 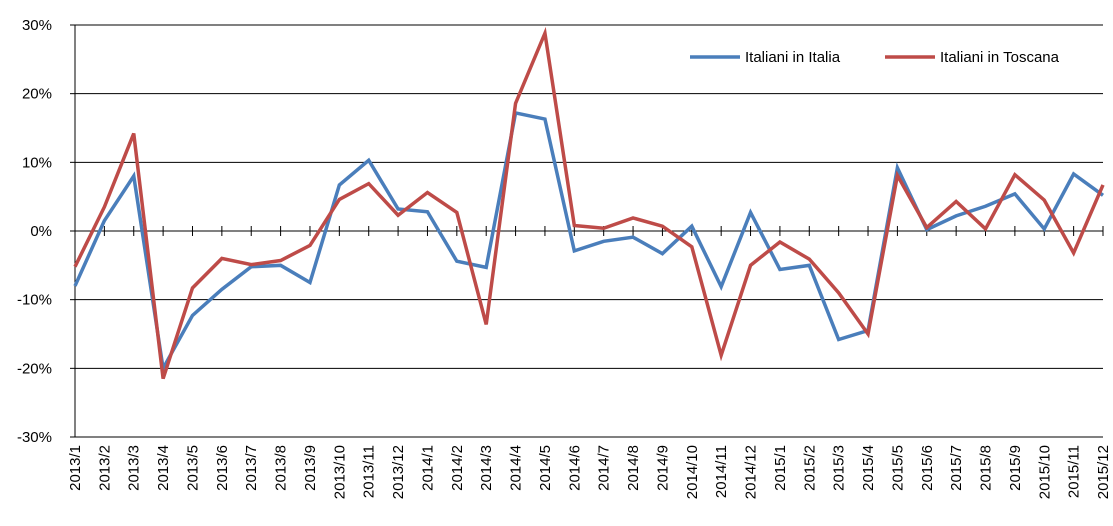 What do you see at coordinates (721, 471) in the screenshot?
I see `x-tick-label: 2014/11` at bounding box center [721, 471].